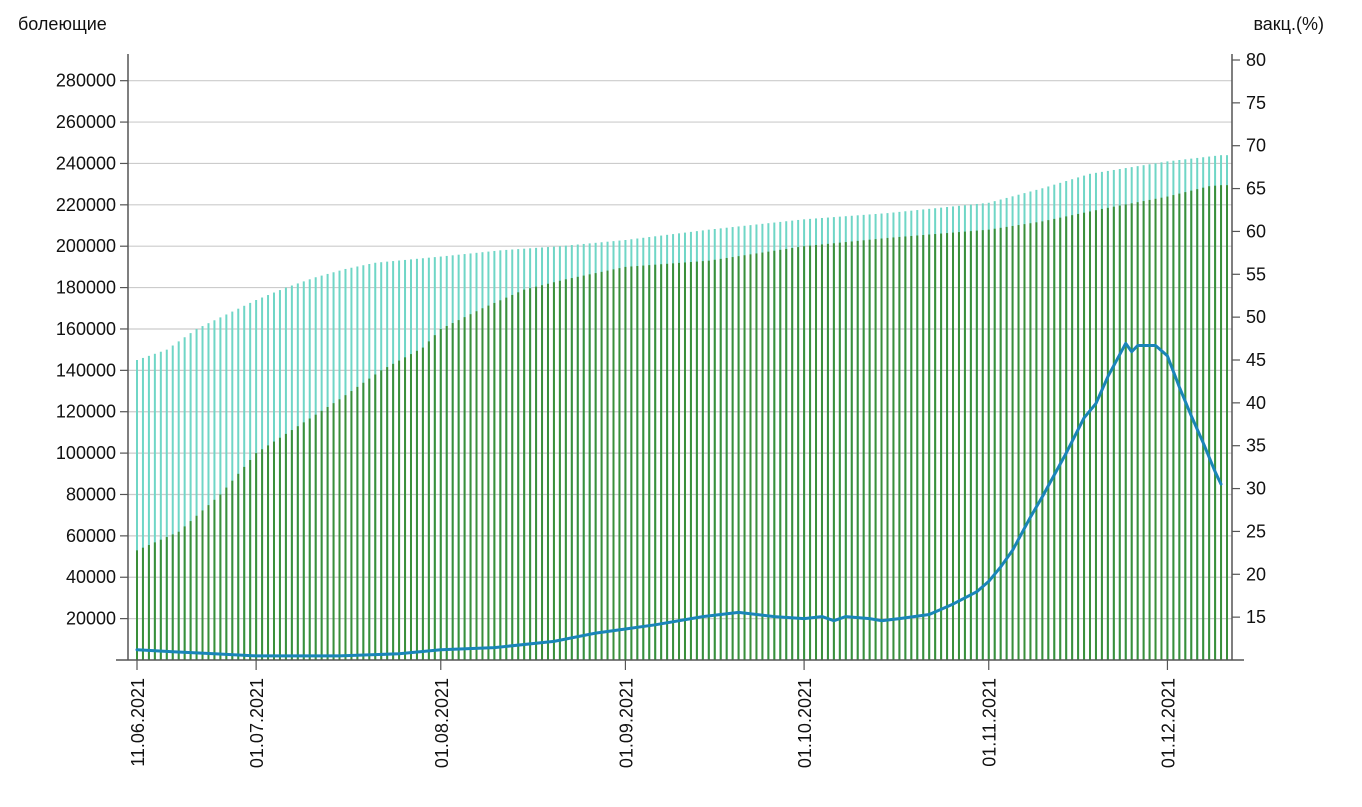 The image size is (1362, 807). What do you see at coordinates (91, 619) in the screenshot?
I see `y-left-tick-label: 20000` at bounding box center [91, 619].